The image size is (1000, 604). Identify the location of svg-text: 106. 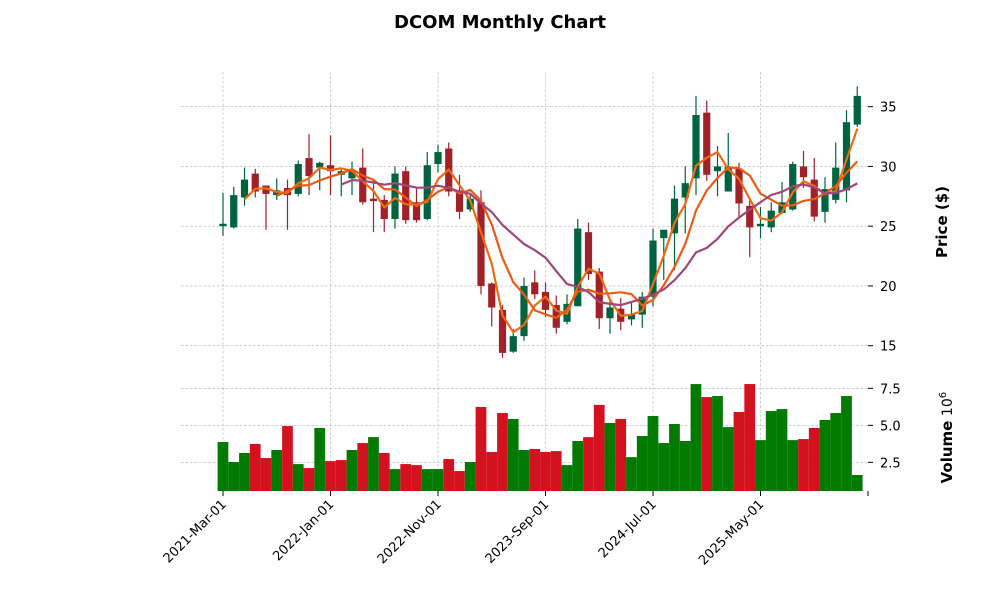
(947, 404).